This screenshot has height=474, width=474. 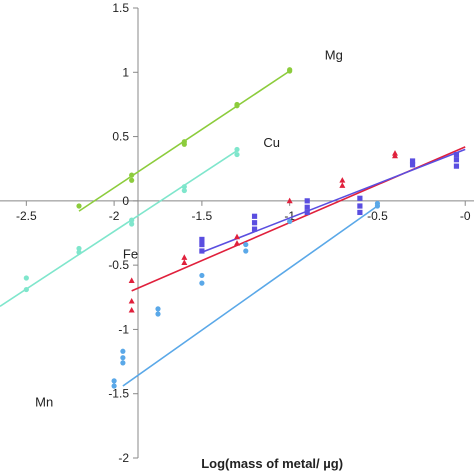 What do you see at coordinates (120, 137) in the screenshot?
I see `y-tick-label: 0.5` at bounding box center [120, 137].